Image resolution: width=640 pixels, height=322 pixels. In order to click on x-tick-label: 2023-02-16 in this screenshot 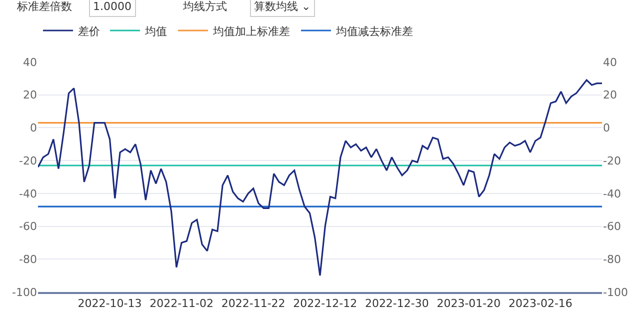, I will do `click(540, 303)`.